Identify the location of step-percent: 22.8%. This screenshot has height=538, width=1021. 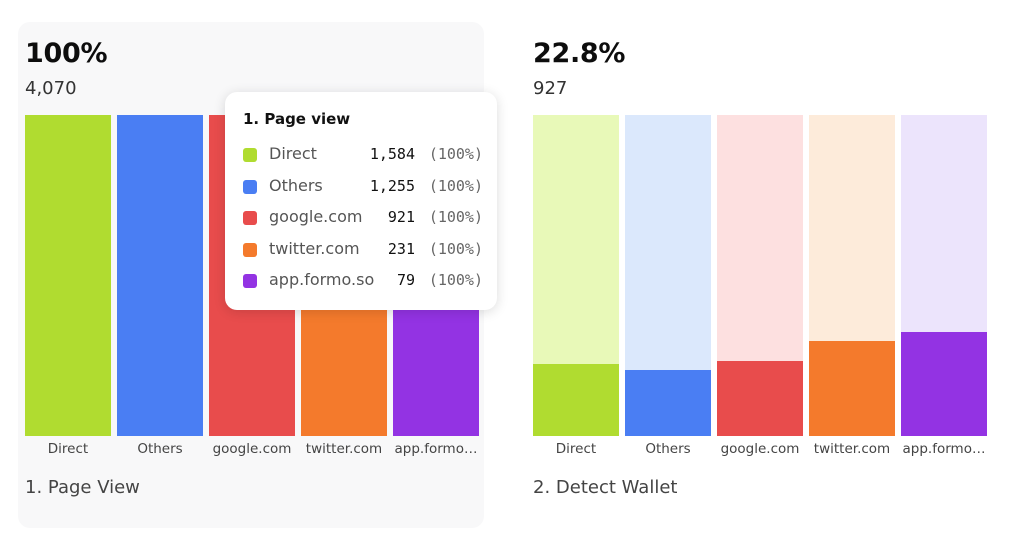
(579, 53).